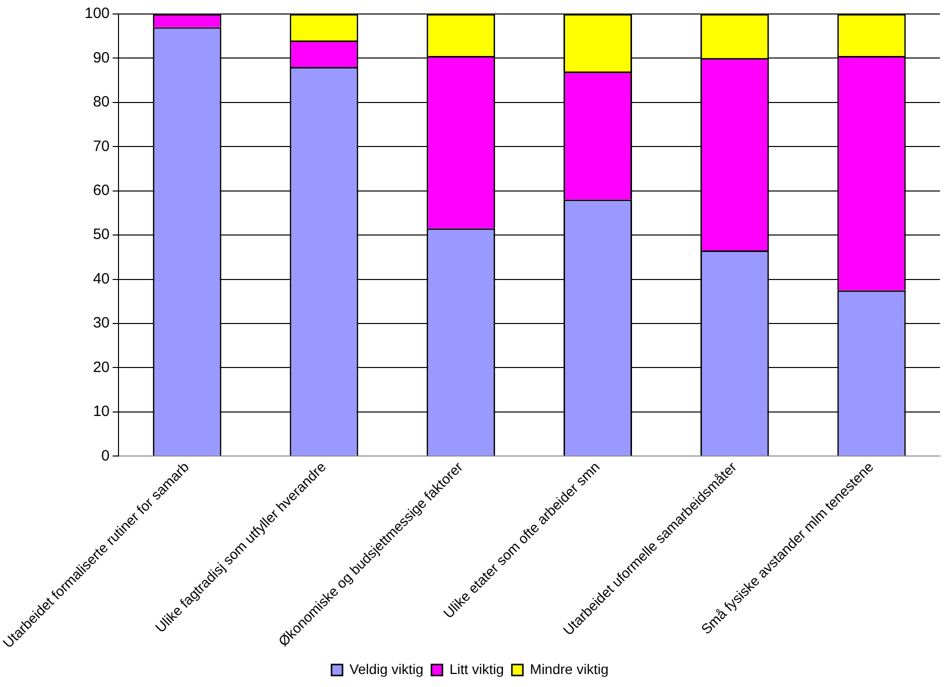 The width and height of the screenshot is (950, 687). I want to click on legend-label: Mindre viktig, so click(569, 668).